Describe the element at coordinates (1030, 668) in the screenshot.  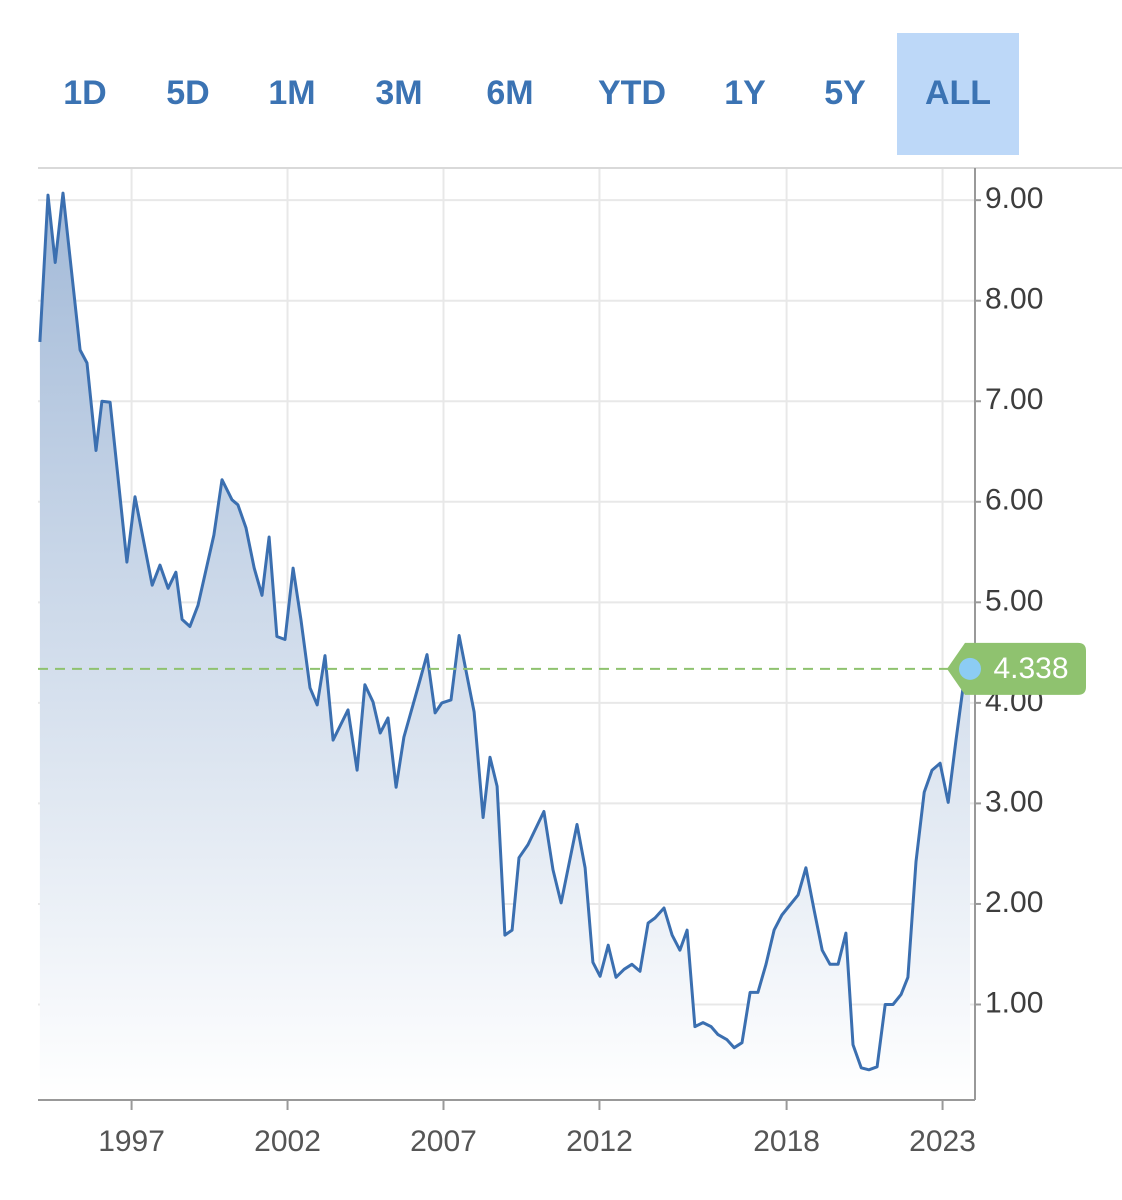
I see `last-value-label: 4.338` at that location.